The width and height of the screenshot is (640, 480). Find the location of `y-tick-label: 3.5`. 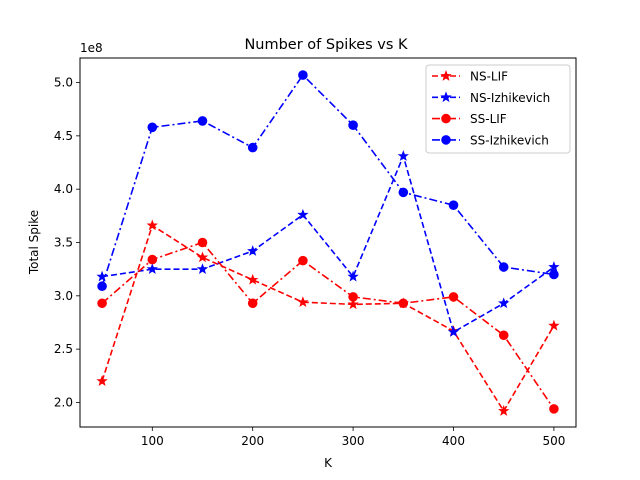

y-tick-label: 3.5 is located at coordinates (63, 243).